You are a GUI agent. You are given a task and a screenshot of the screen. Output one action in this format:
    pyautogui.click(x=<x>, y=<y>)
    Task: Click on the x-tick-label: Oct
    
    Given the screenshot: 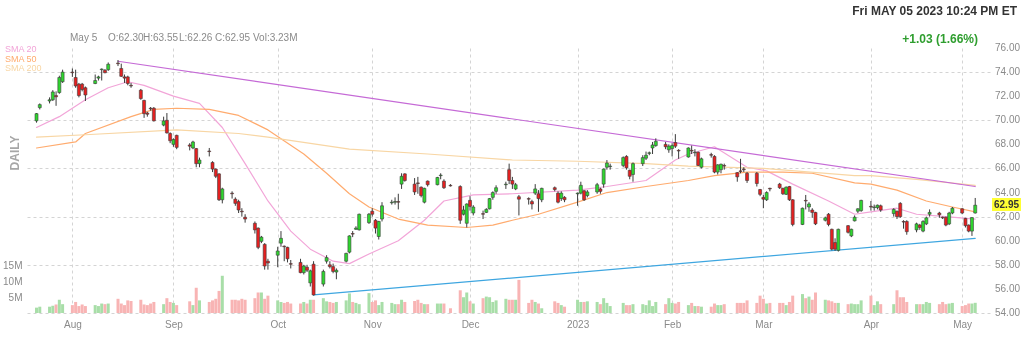 What is the action you would take?
    pyautogui.click(x=278, y=324)
    